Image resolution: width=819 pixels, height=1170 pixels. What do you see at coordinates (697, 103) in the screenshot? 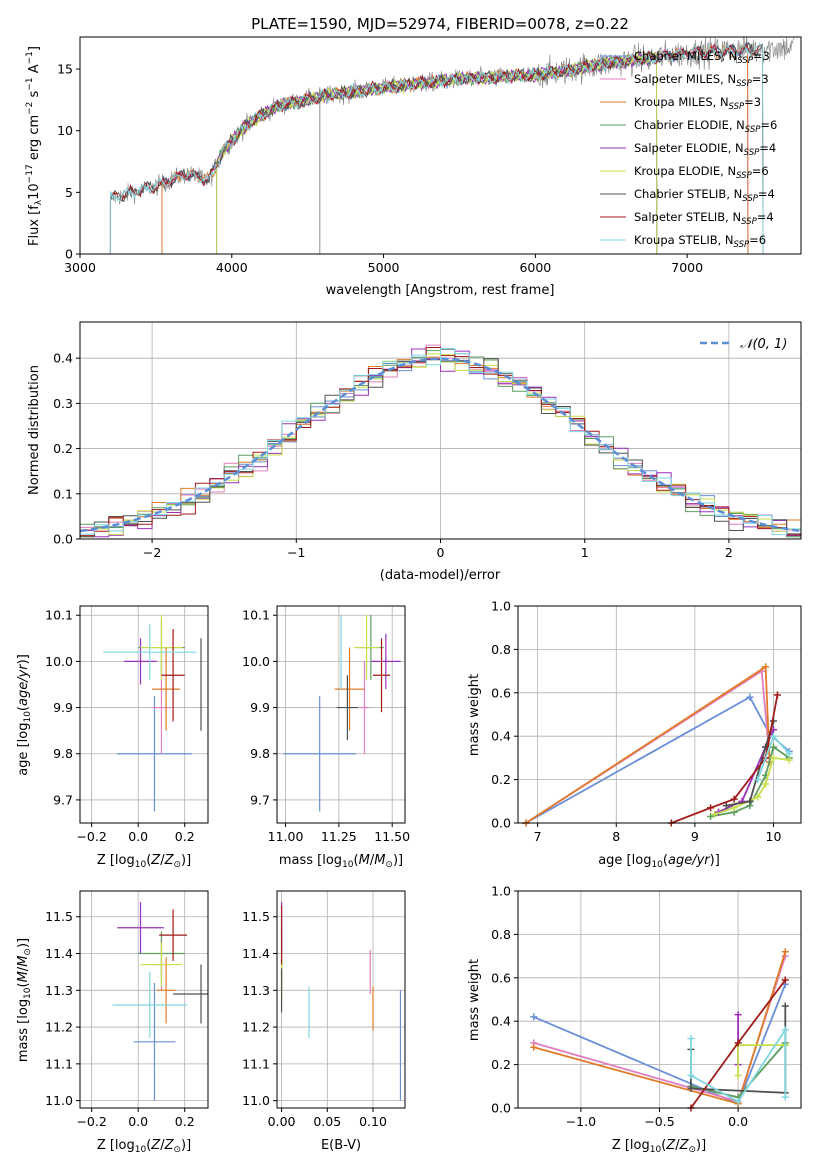
I see `legend-label: Kroupa MILES, NSSP=3` at bounding box center [697, 103].